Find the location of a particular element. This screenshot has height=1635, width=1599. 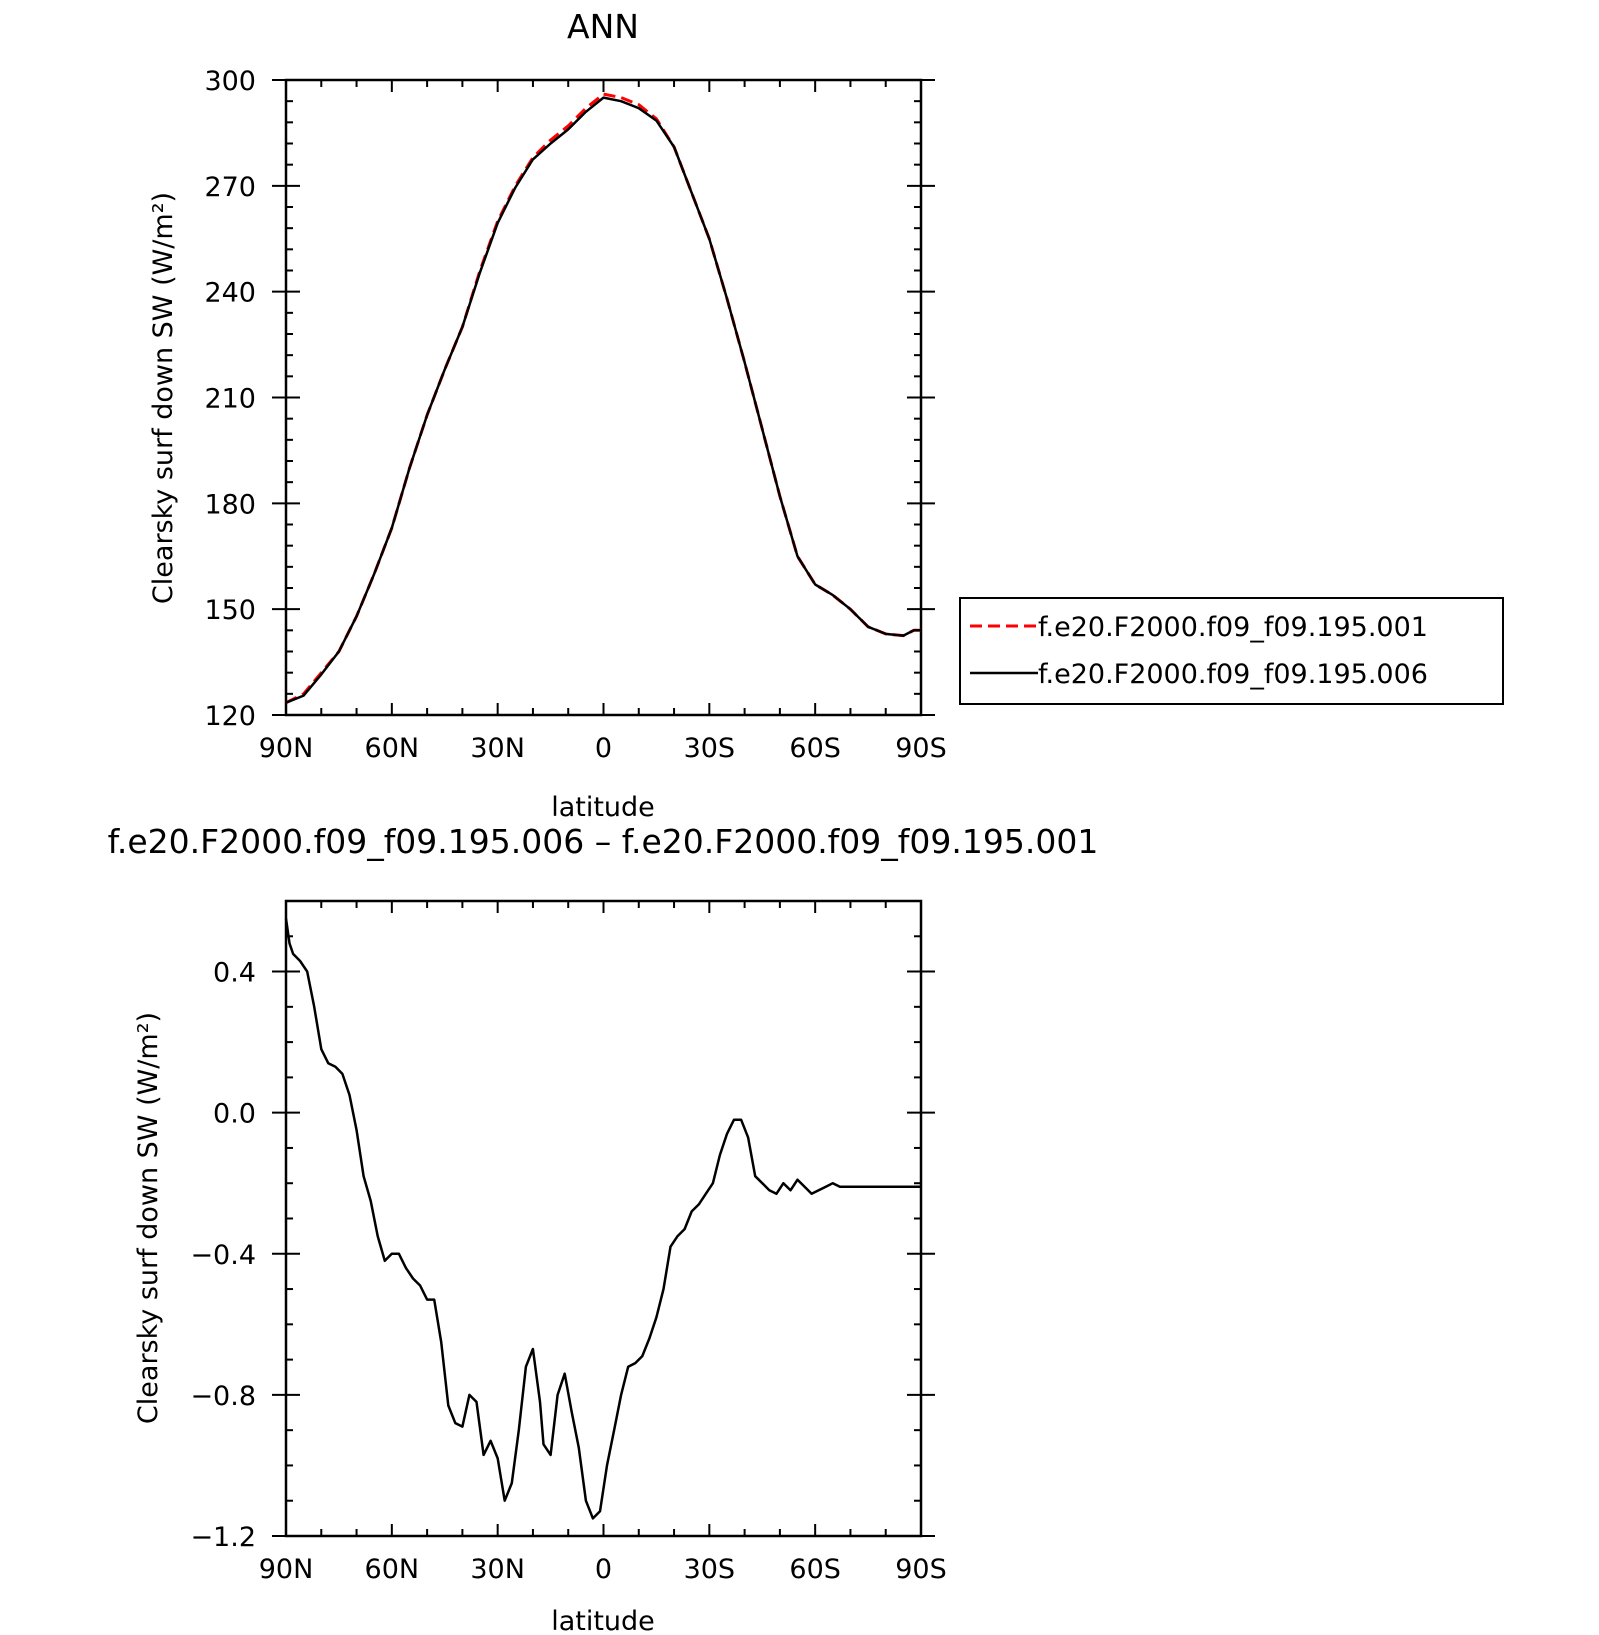

panel1-x-tick-label: 90N is located at coordinates (286, 1569).